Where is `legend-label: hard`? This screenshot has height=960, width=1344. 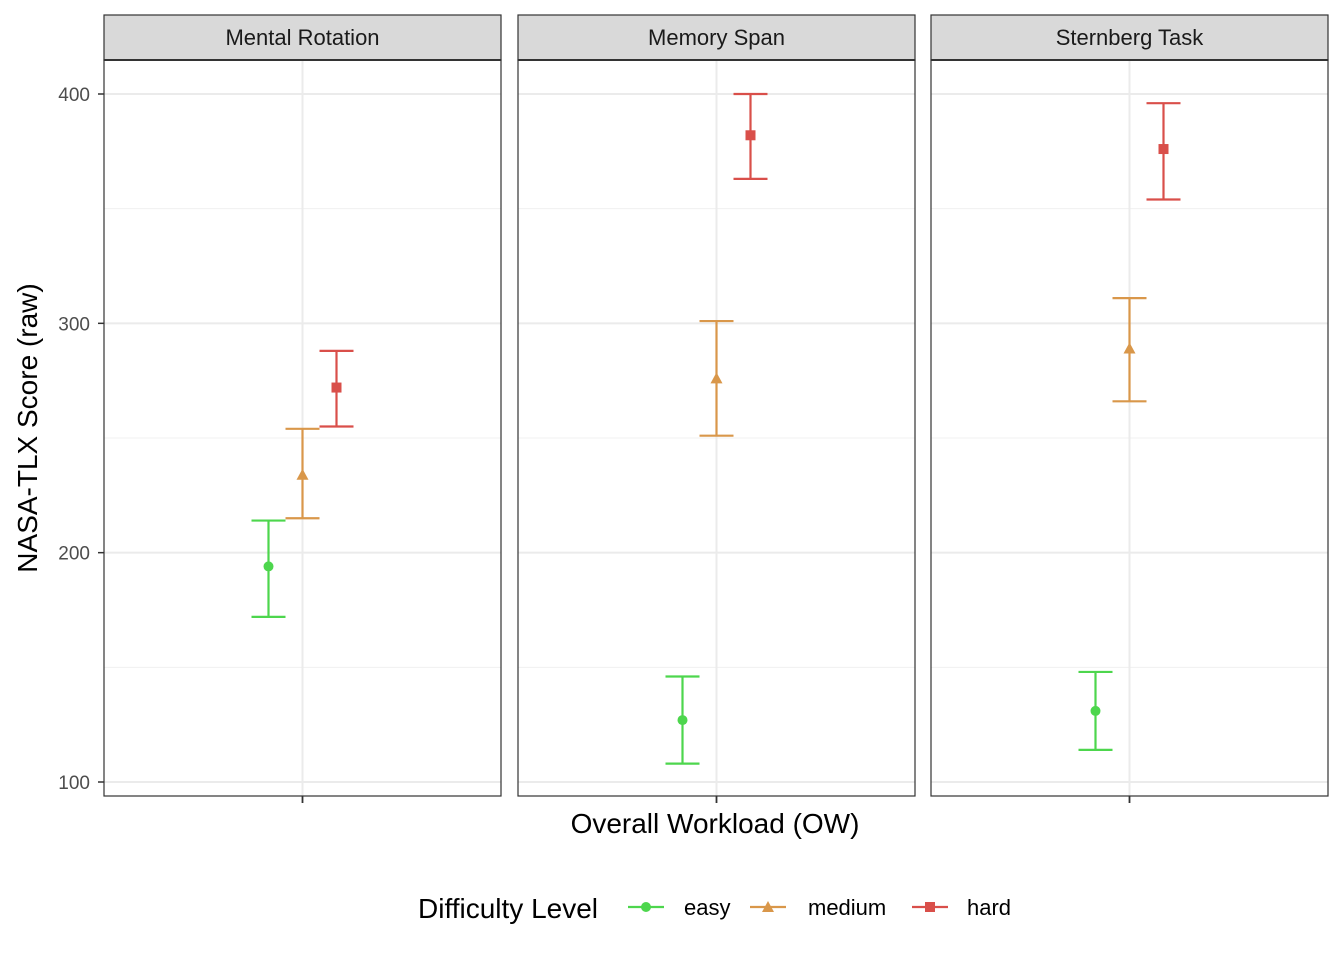
legend-label: hard is located at coordinates (989, 907).